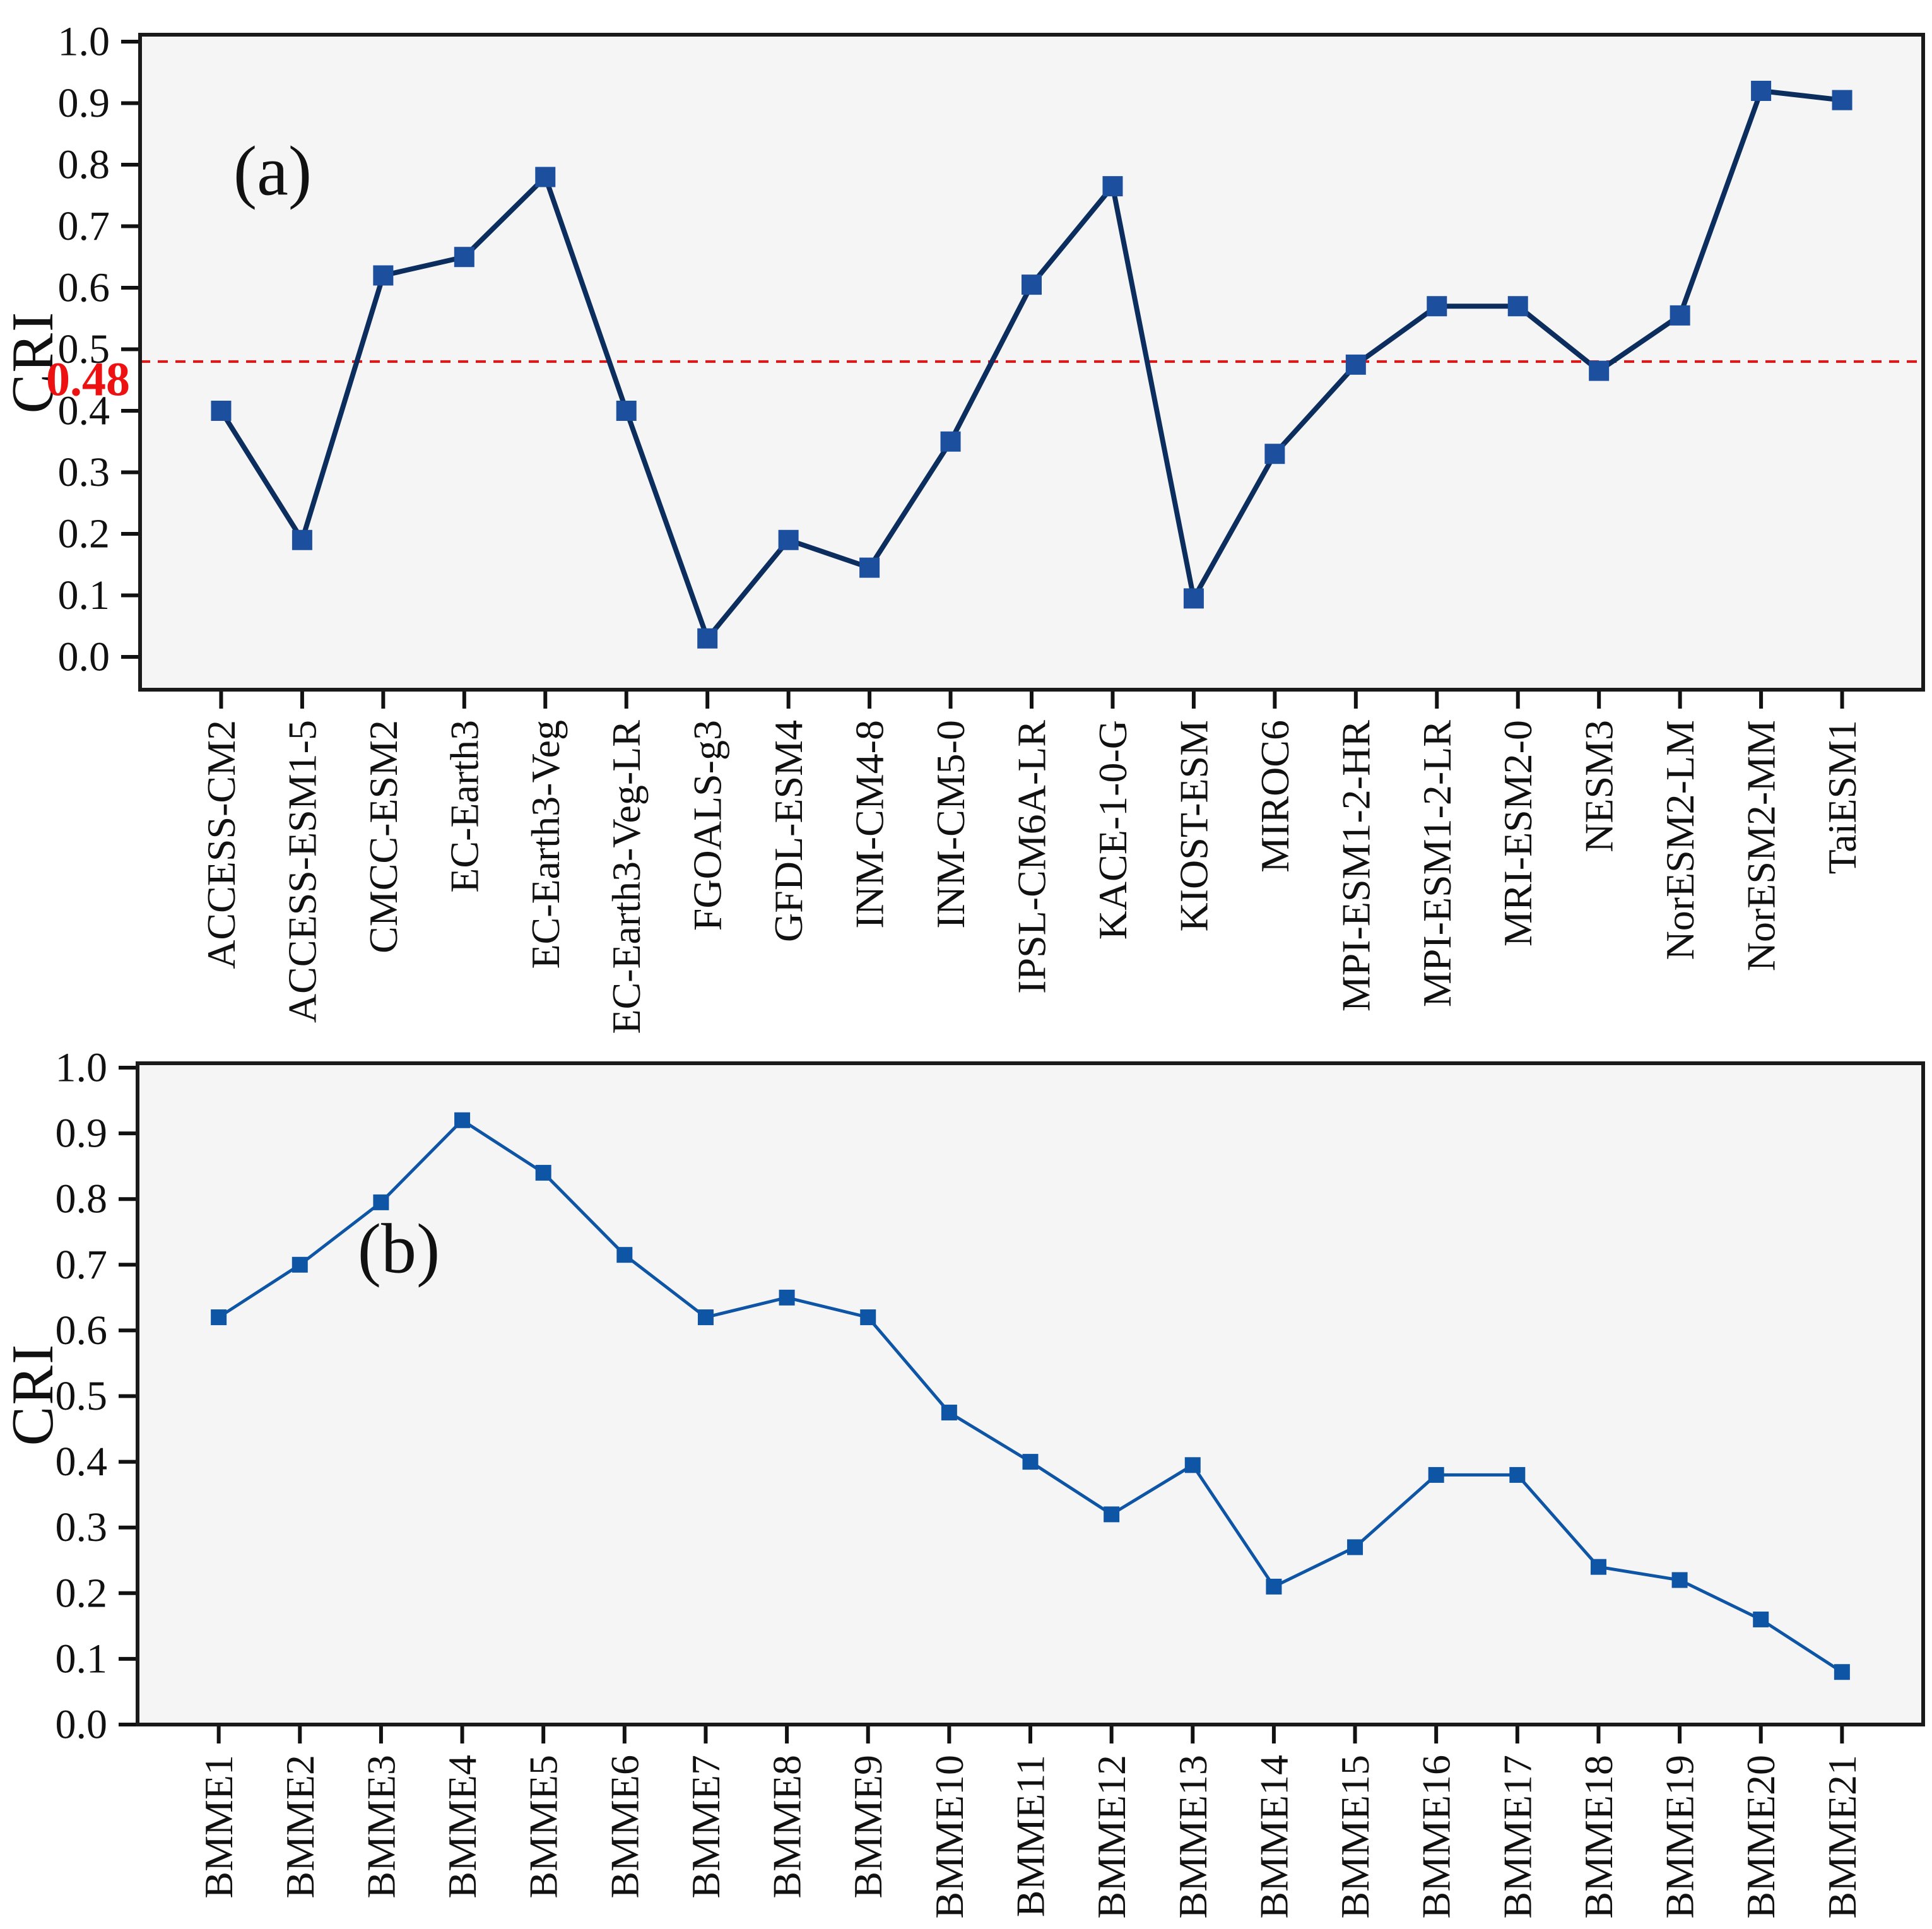  Describe the element at coordinates (950, 824) in the screenshot. I see `x-tick-label: INM-CM5-0` at that location.